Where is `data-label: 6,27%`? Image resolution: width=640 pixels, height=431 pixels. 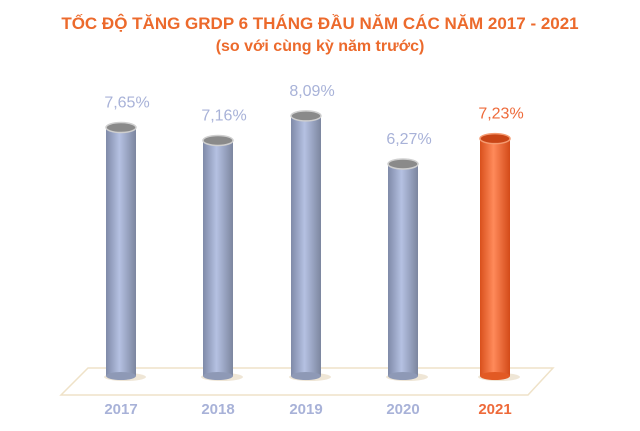
data-label: 6,27% is located at coordinates (408, 139).